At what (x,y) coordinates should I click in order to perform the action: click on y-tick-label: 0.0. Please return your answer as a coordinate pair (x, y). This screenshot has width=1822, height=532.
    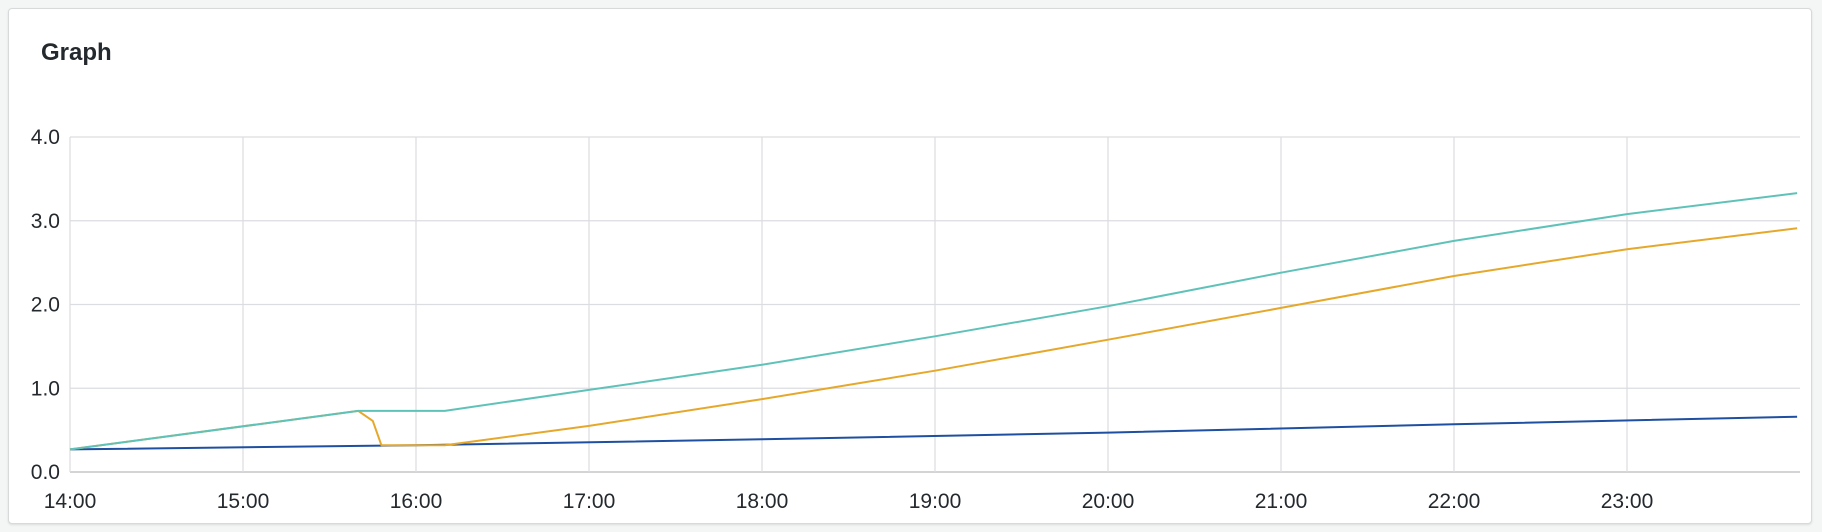
    Looking at the image, I should click on (45, 472).